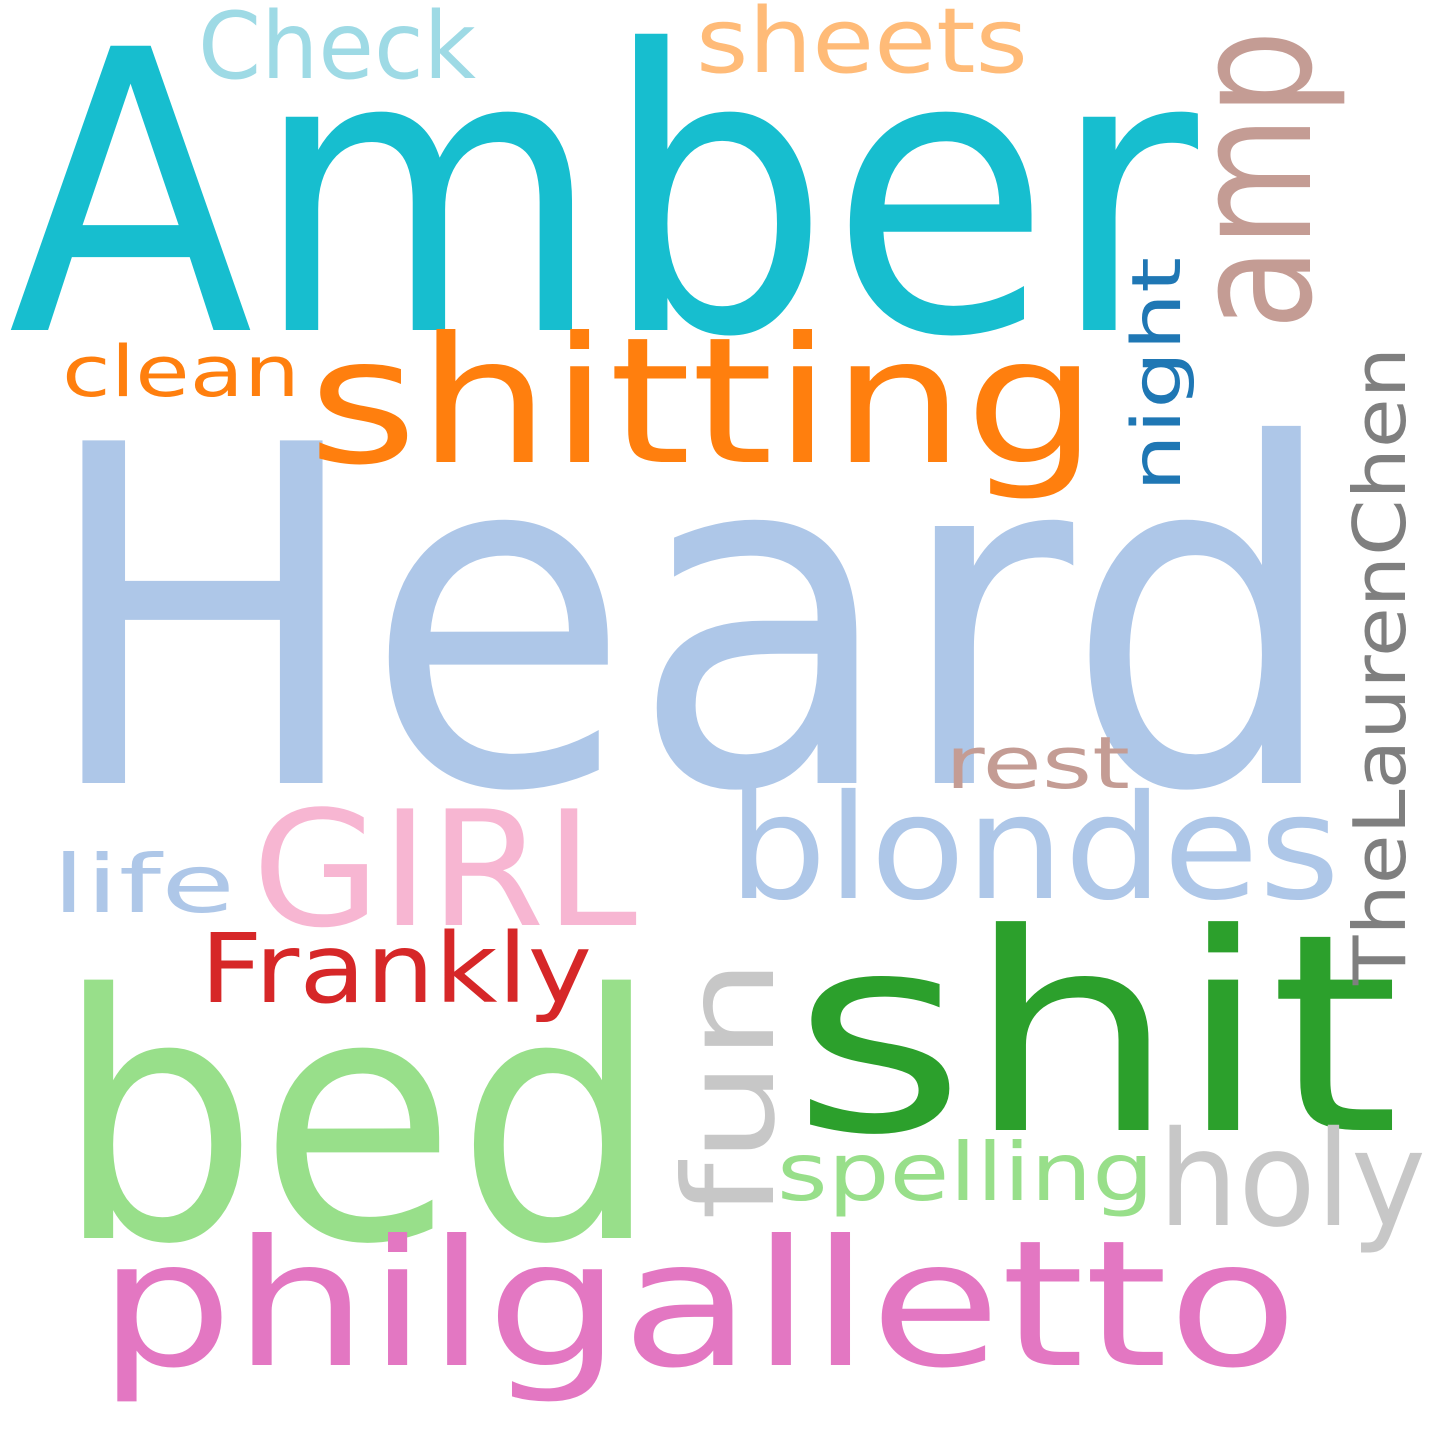 Image resolution: width=1440 pixels, height=1440 pixels. What do you see at coordinates (698, 1305) in the screenshot?
I see `word-philgalletto: philgalletto` at bounding box center [698, 1305].